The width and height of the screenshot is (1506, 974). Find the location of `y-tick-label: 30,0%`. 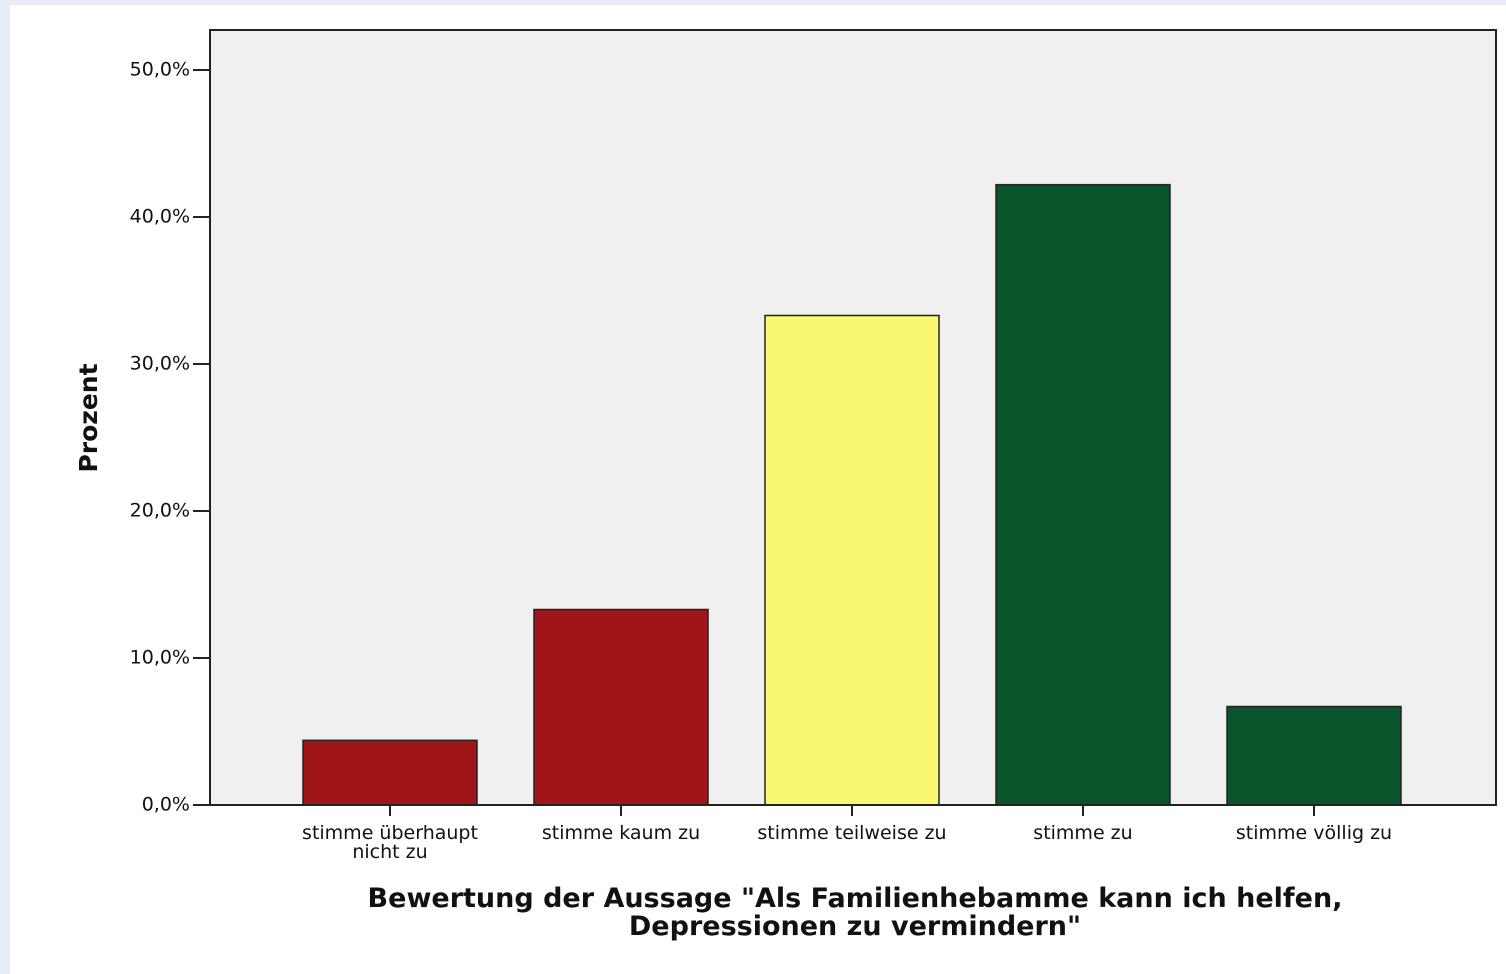

y-tick-label: 30,0% is located at coordinates (160, 364).